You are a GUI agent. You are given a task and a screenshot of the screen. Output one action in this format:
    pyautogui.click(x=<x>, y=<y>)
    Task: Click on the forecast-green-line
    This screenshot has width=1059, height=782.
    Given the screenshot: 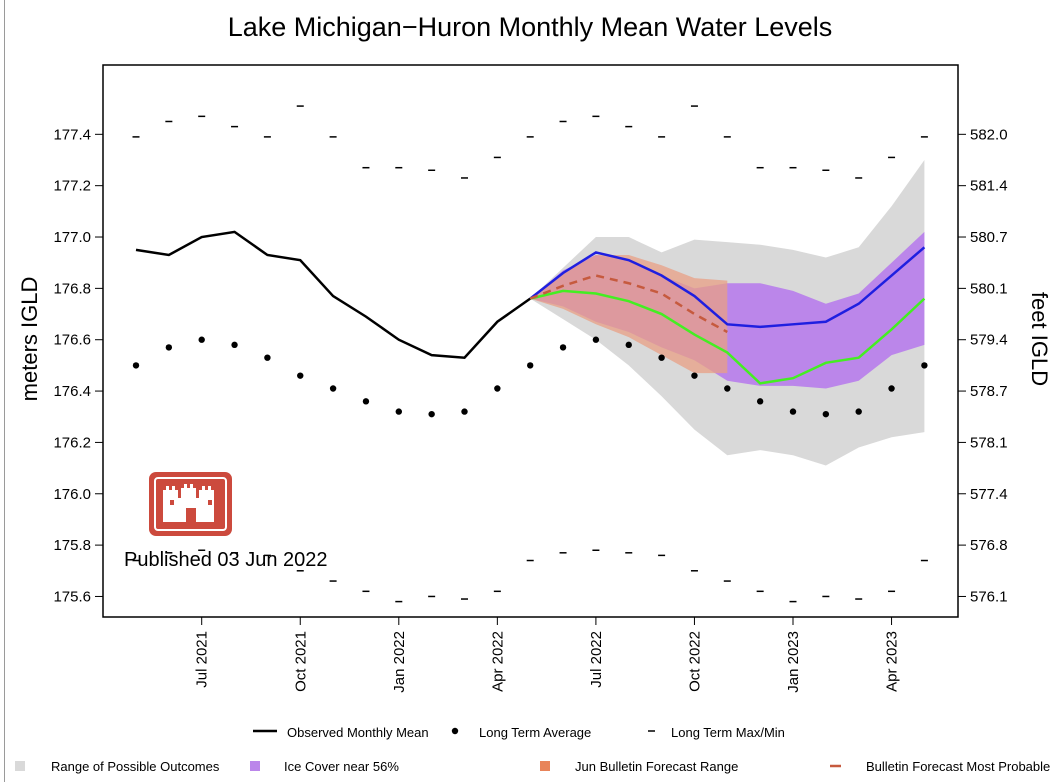 What is the action you would take?
    pyautogui.click(x=727, y=337)
    